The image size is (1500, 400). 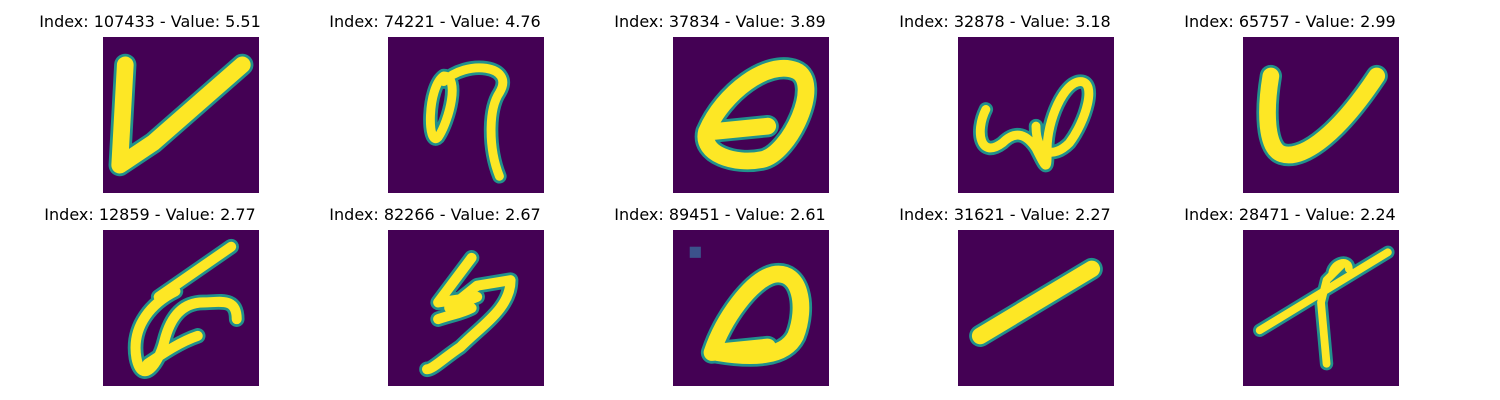 What do you see at coordinates (150, 21) in the screenshot?
I see `panel-title: Index: 107433 - Value: 5.51` at bounding box center [150, 21].